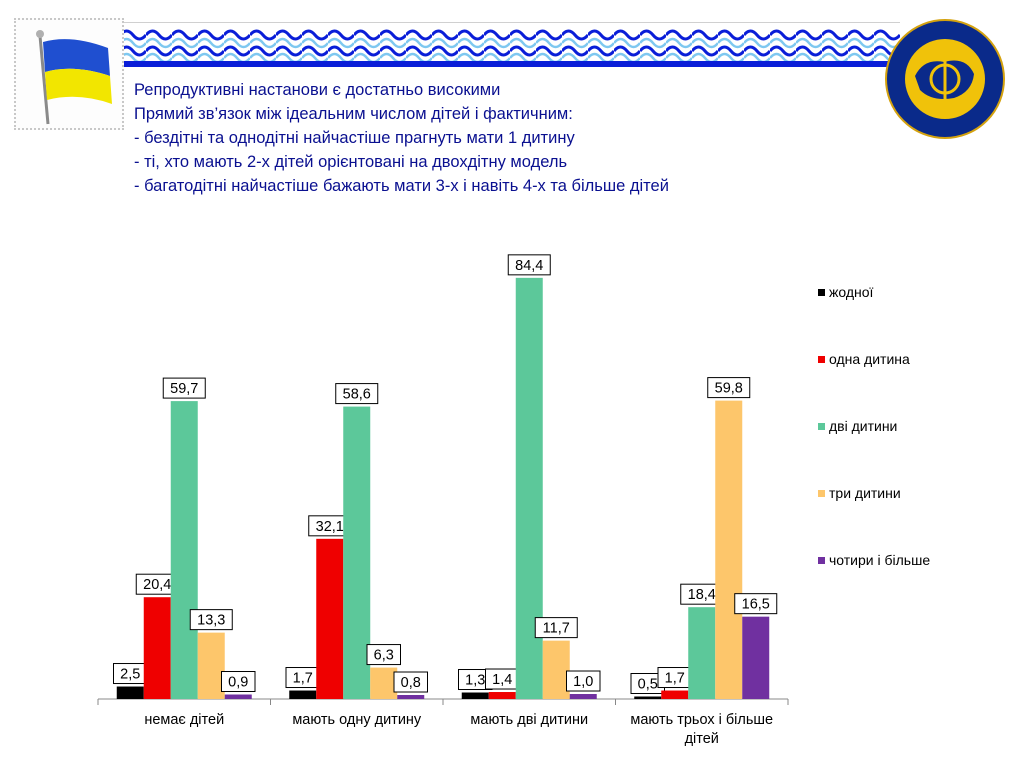  What do you see at coordinates (529, 720) in the screenshot?
I see `x-tick-label: мають дві дитини` at bounding box center [529, 720].